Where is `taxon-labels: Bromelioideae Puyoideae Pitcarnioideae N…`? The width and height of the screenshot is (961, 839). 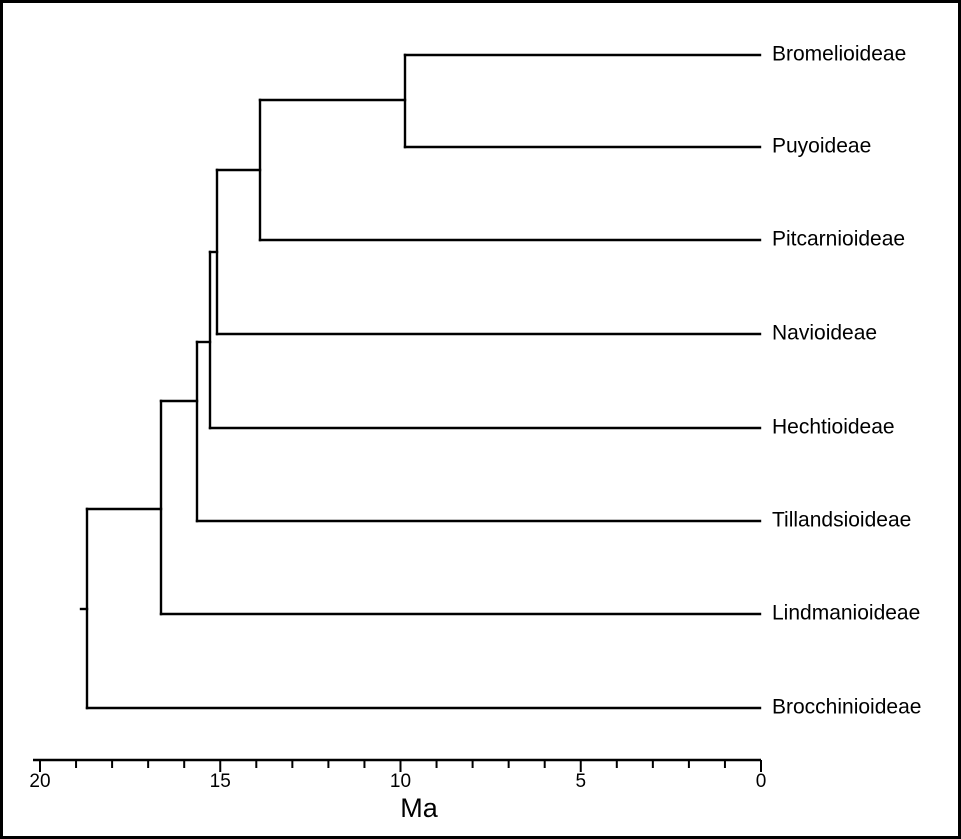
taxon-labels: Bromelioideae Puyoideae Pitcarnioideae N… is located at coordinates (846, 381).